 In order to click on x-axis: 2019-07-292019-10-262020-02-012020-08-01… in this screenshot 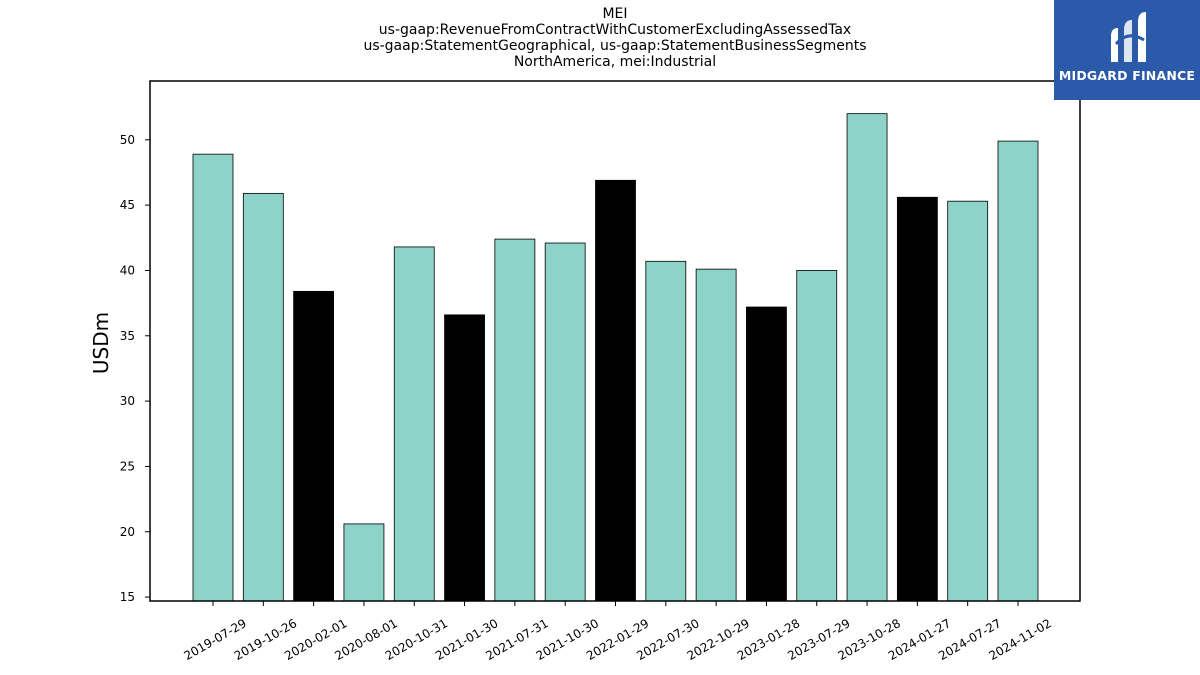, I will do `click(617, 632)`.